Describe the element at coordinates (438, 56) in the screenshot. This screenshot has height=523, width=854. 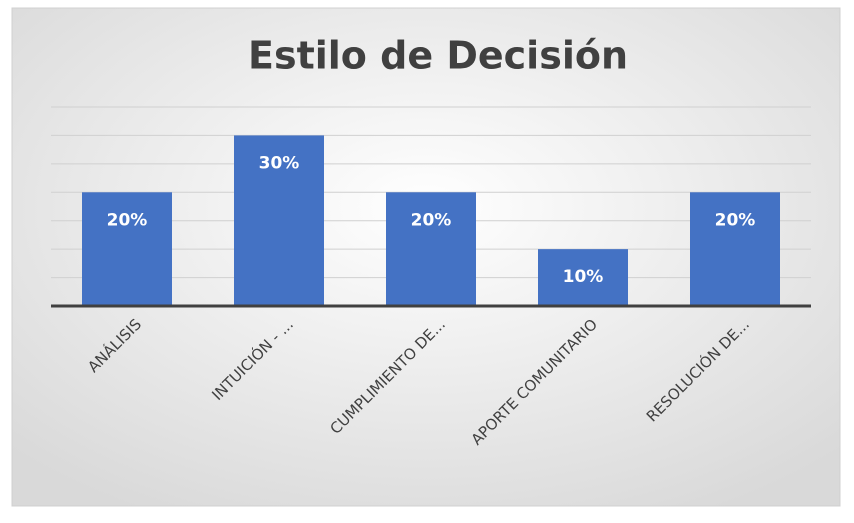
I see `chart-title: Estilo de Decisión` at that location.